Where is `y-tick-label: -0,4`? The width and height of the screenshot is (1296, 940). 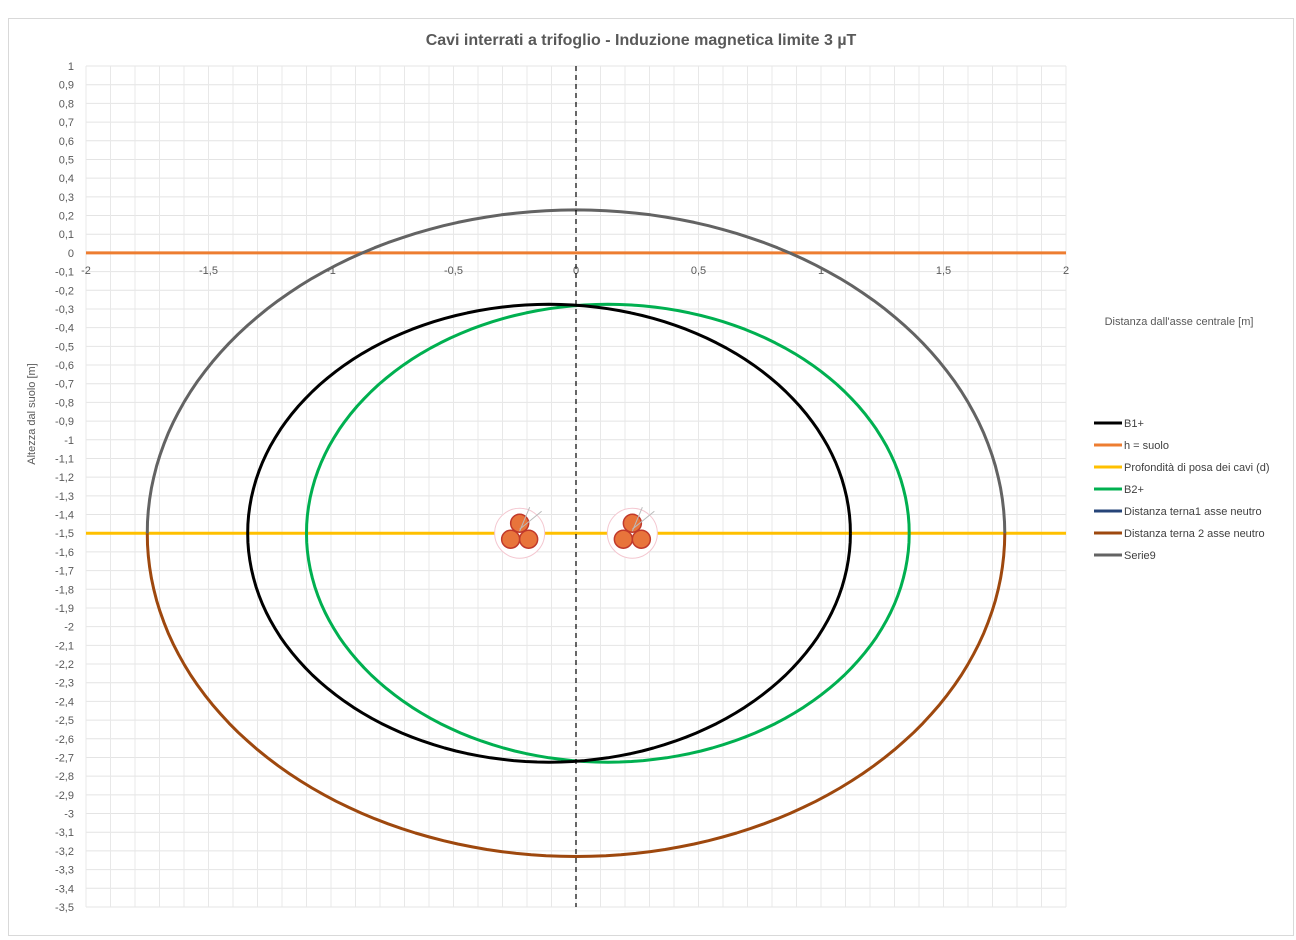 y-tick-label: -0,4 is located at coordinates (64, 329).